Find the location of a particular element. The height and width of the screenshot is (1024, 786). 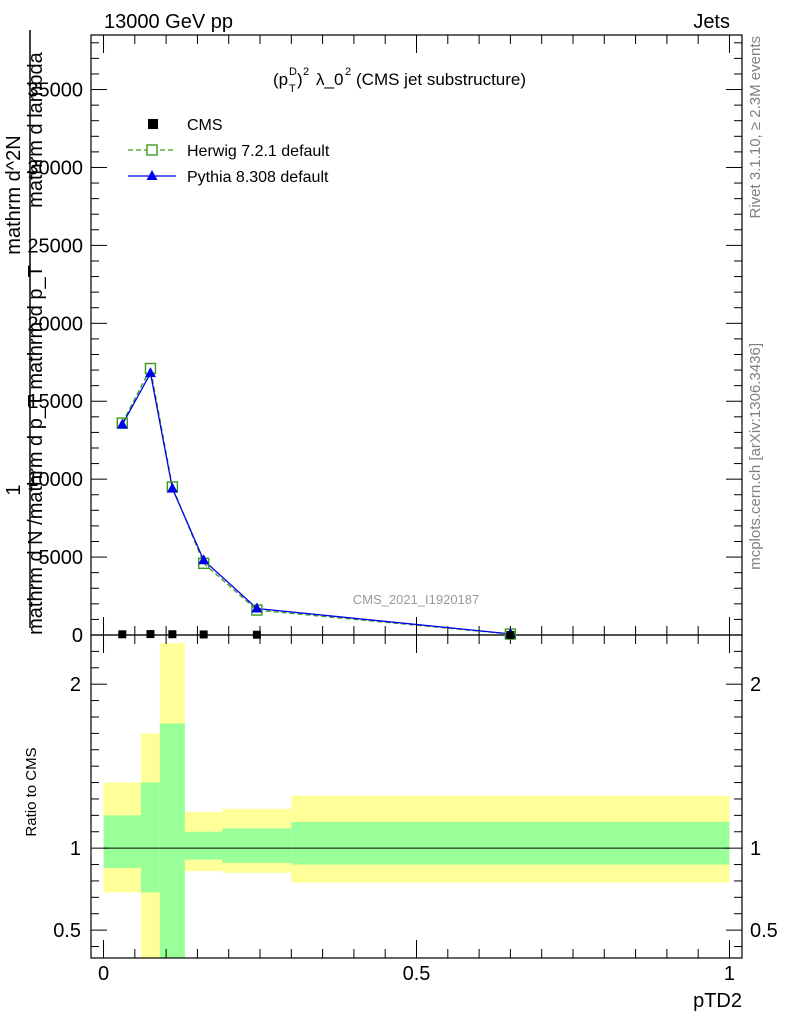

x-tick-label: 1 is located at coordinates (729, 974).